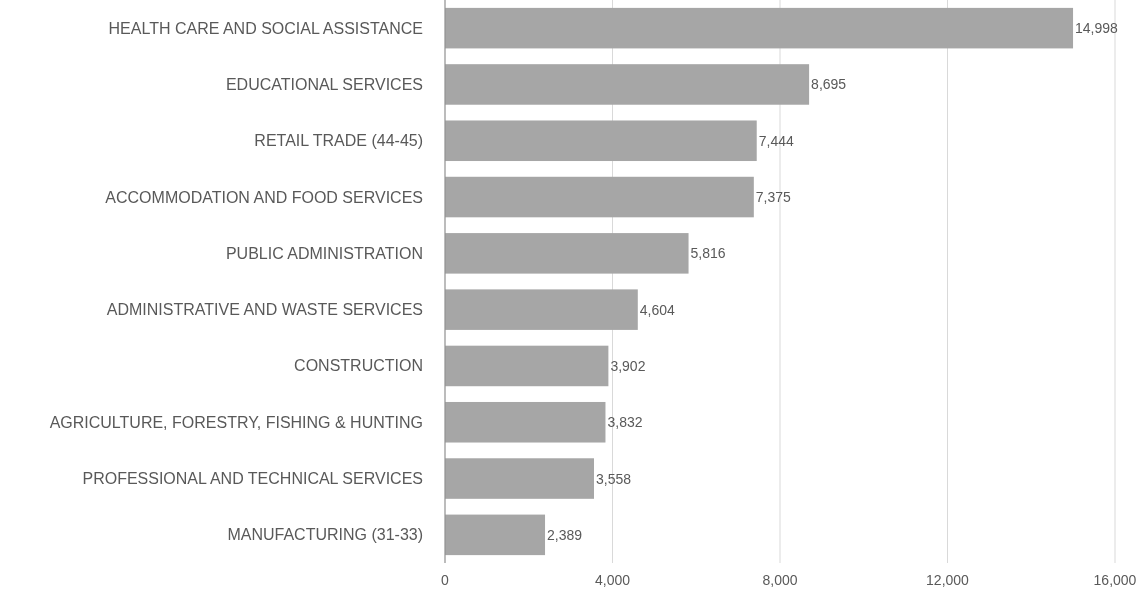  I want to click on y-tick-label: ACCOMMODATION AND FOOD SERVICES, so click(264, 197).